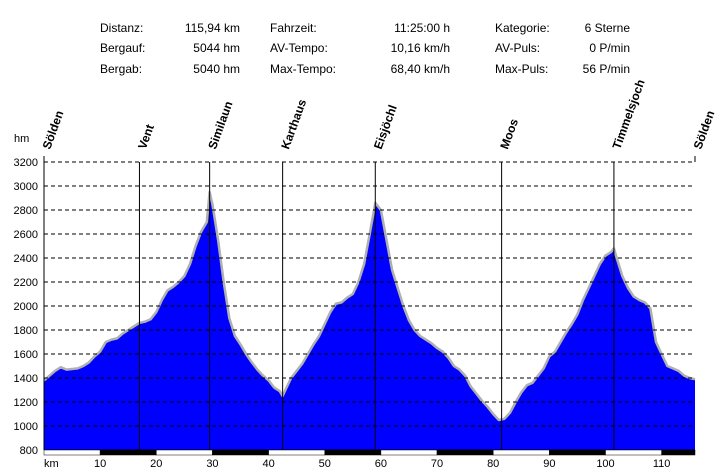 The height and width of the screenshot is (471, 726). Describe the element at coordinates (608, 28) in the screenshot. I see `stat-value-kategorie: 6 Sterne` at that location.